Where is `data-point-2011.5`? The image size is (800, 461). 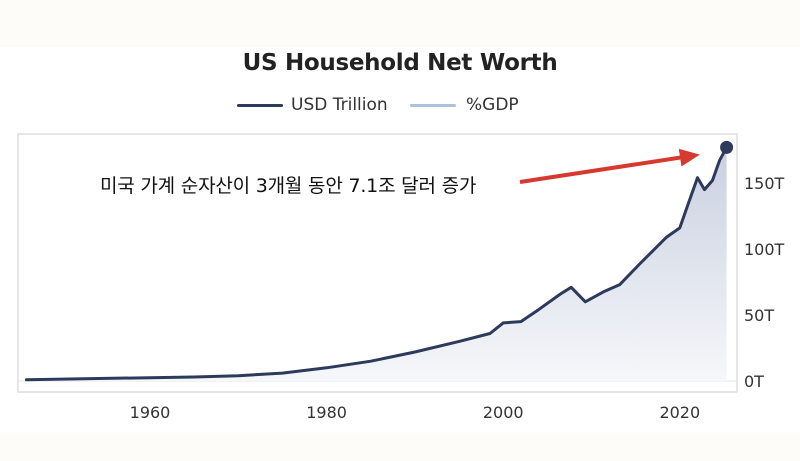 data-point-2011.5 is located at coordinates (605, 291).